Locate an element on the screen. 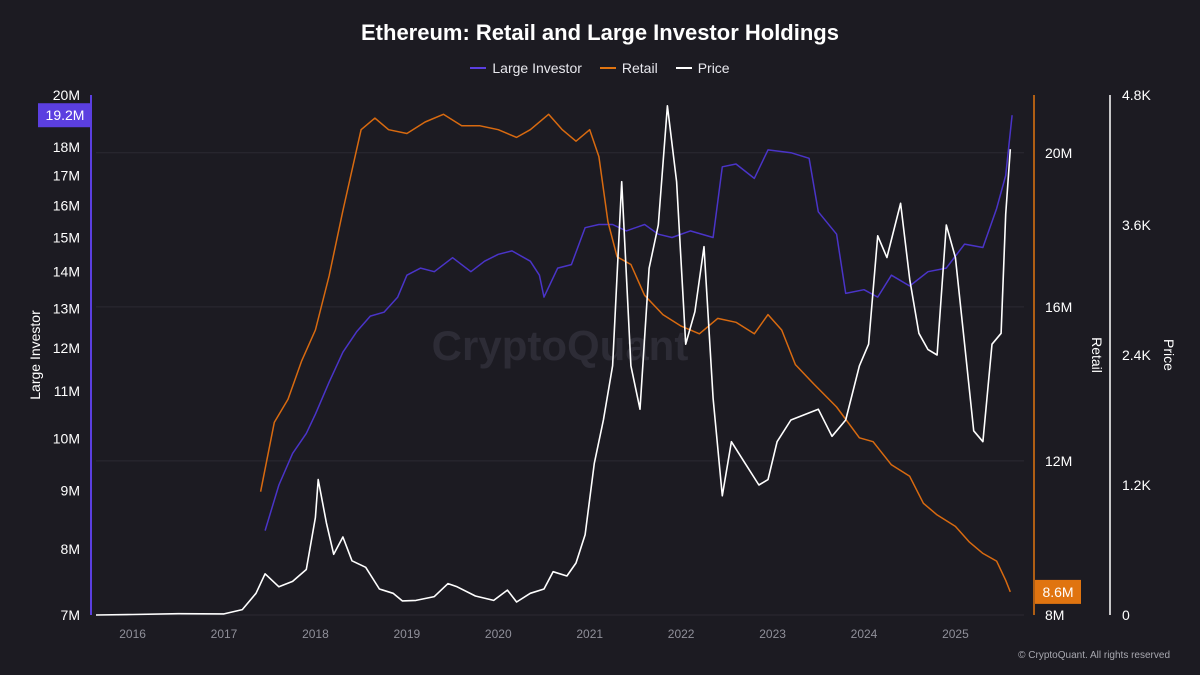  large-investor-current-label: 19.2M is located at coordinates (65, 115).